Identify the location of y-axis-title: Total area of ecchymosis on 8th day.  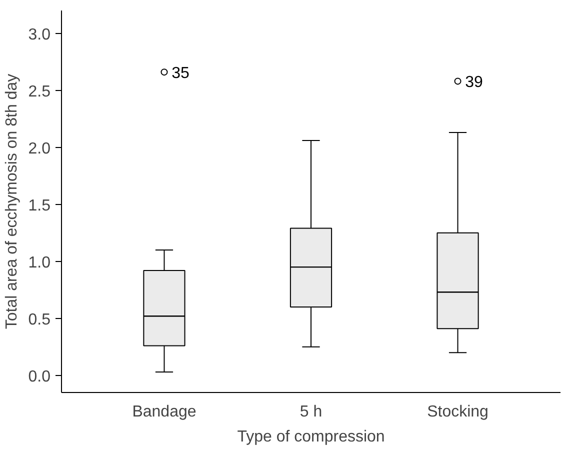
(11, 202).